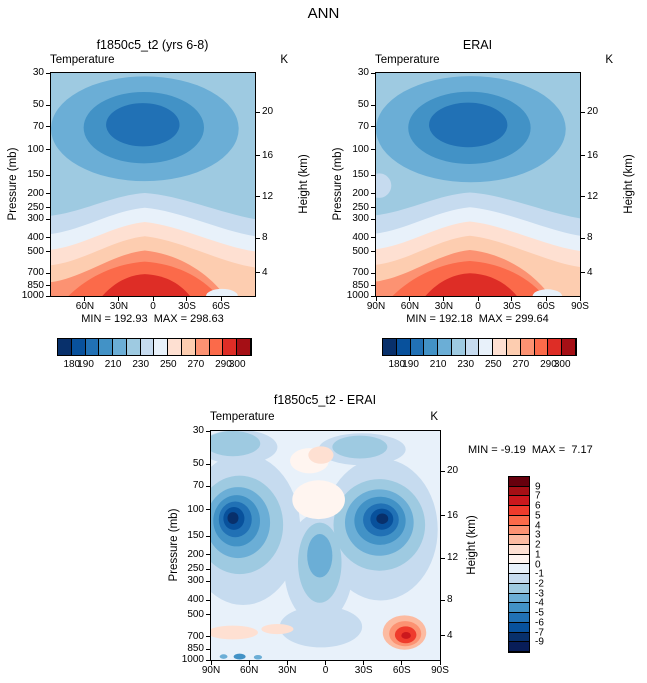 Image resolution: width=647 pixels, height=683 pixels. What do you see at coordinates (539, 633) in the screenshot?
I see `colorbar-label: -7` at bounding box center [539, 633].